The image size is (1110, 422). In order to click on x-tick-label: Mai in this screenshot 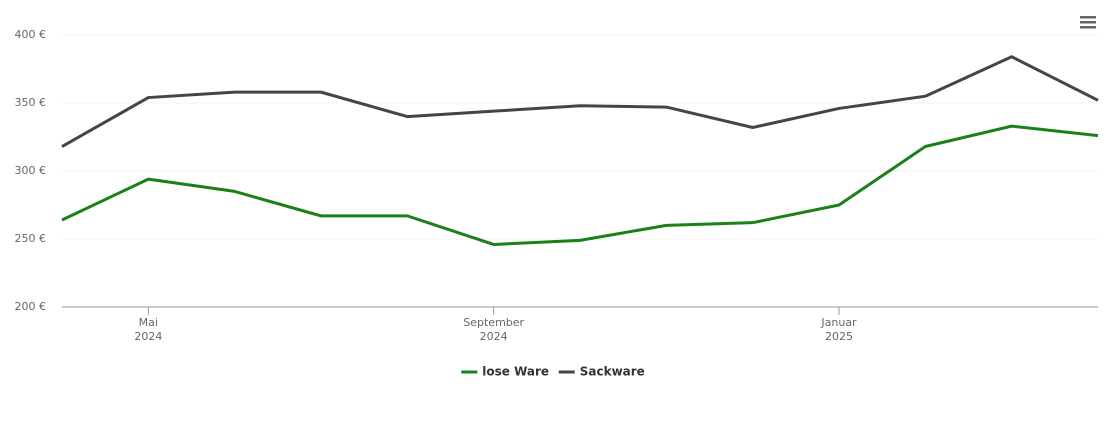, I will do `click(148, 322)`.